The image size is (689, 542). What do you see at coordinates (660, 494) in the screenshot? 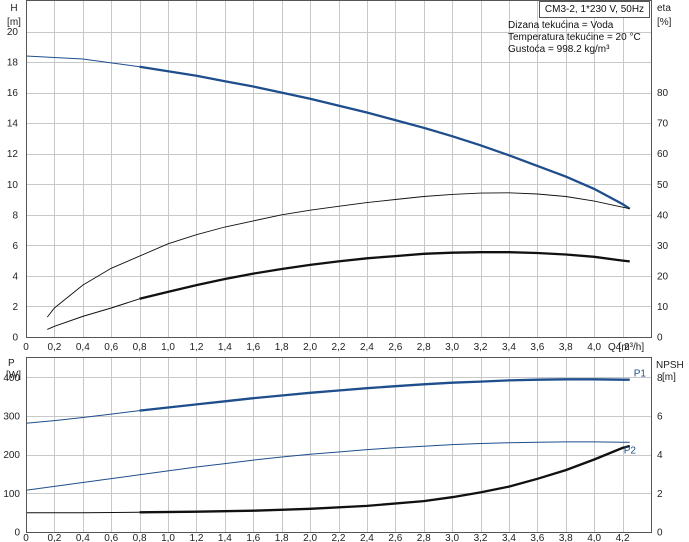
I see `y-tick-label-right: 2` at bounding box center [660, 494].